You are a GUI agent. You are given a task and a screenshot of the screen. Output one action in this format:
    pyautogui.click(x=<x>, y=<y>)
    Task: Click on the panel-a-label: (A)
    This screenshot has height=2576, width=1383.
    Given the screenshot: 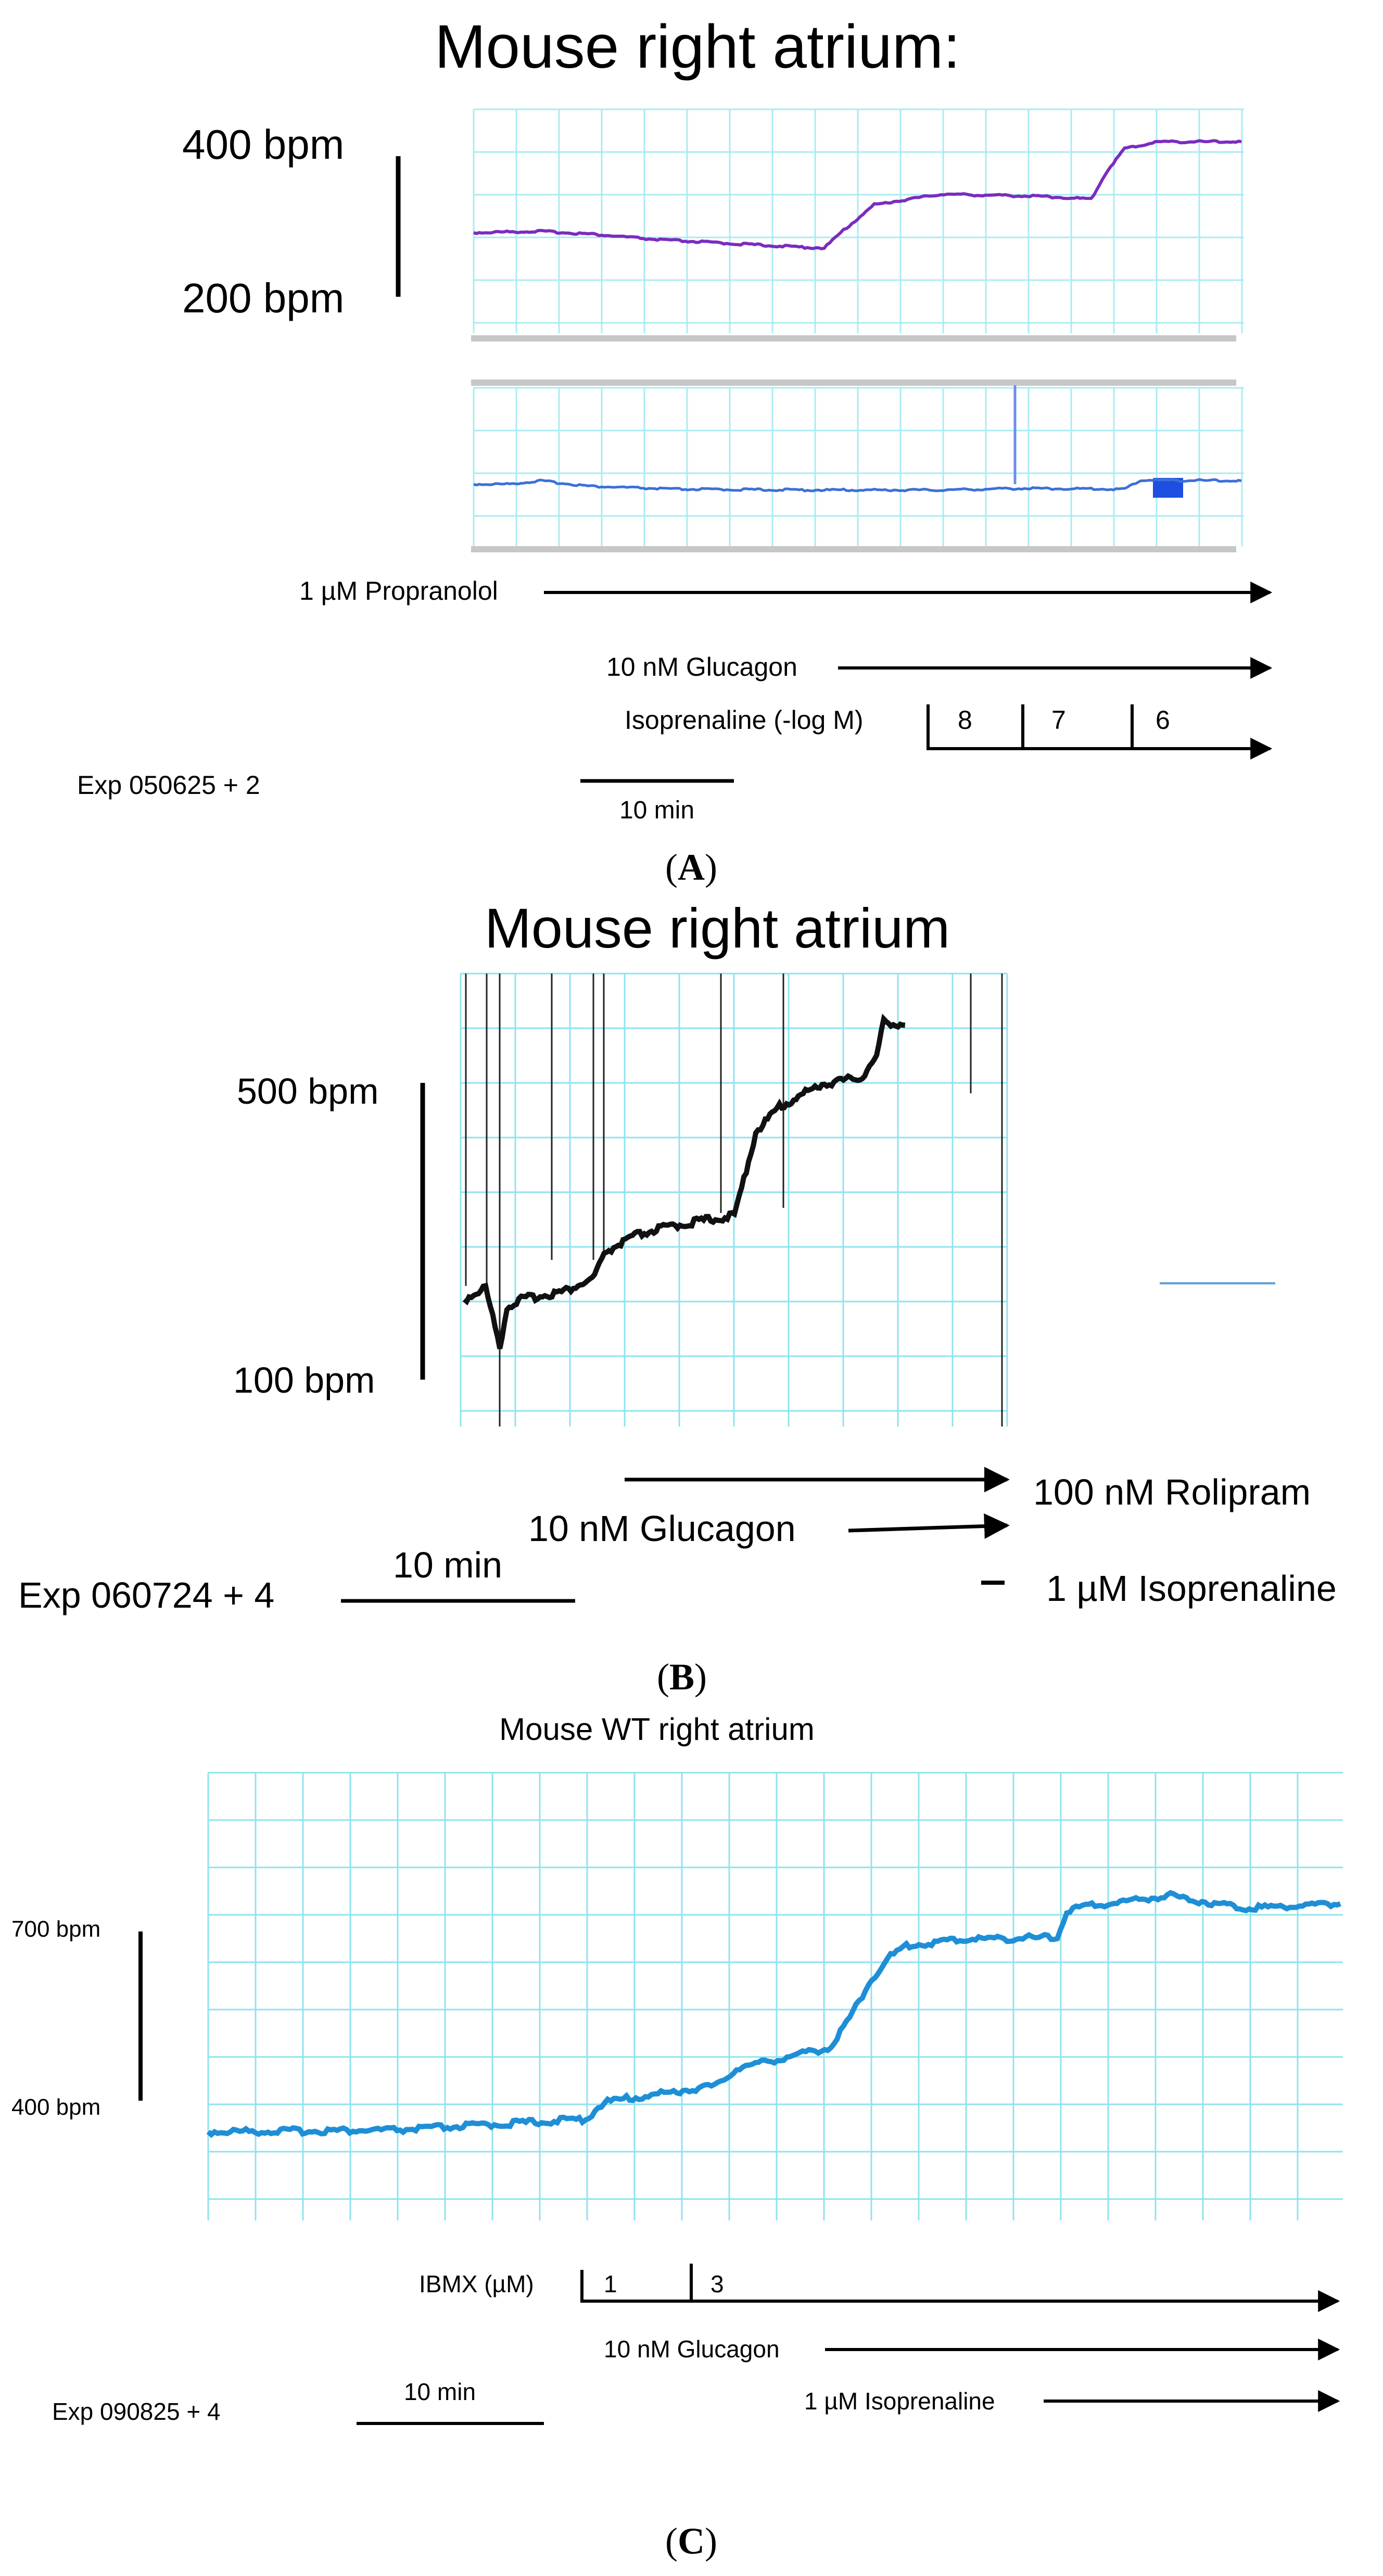 What is the action you would take?
    pyautogui.click(x=691, y=867)
    